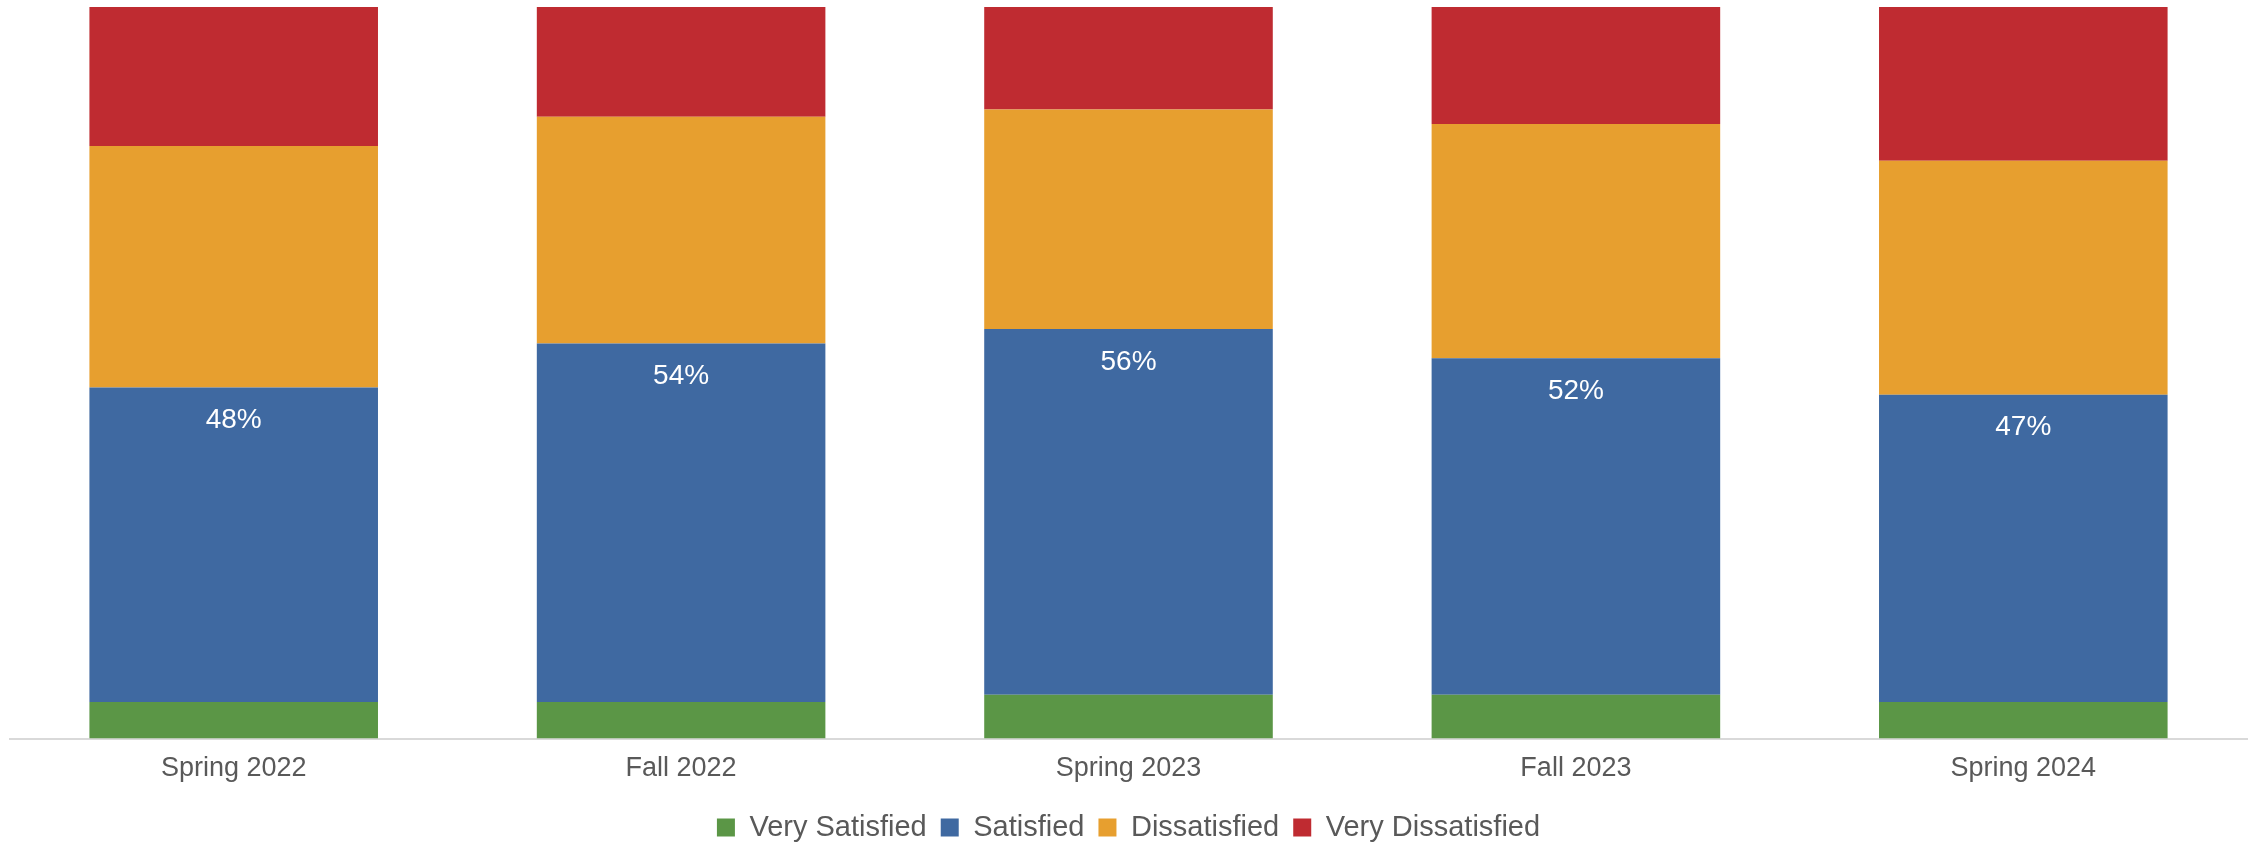 This screenshot has width=2257, height=857. Describe the element at coordinates (2023, 767) in the screenshot. I see `x-tick-label: Spring 2024` at that location.